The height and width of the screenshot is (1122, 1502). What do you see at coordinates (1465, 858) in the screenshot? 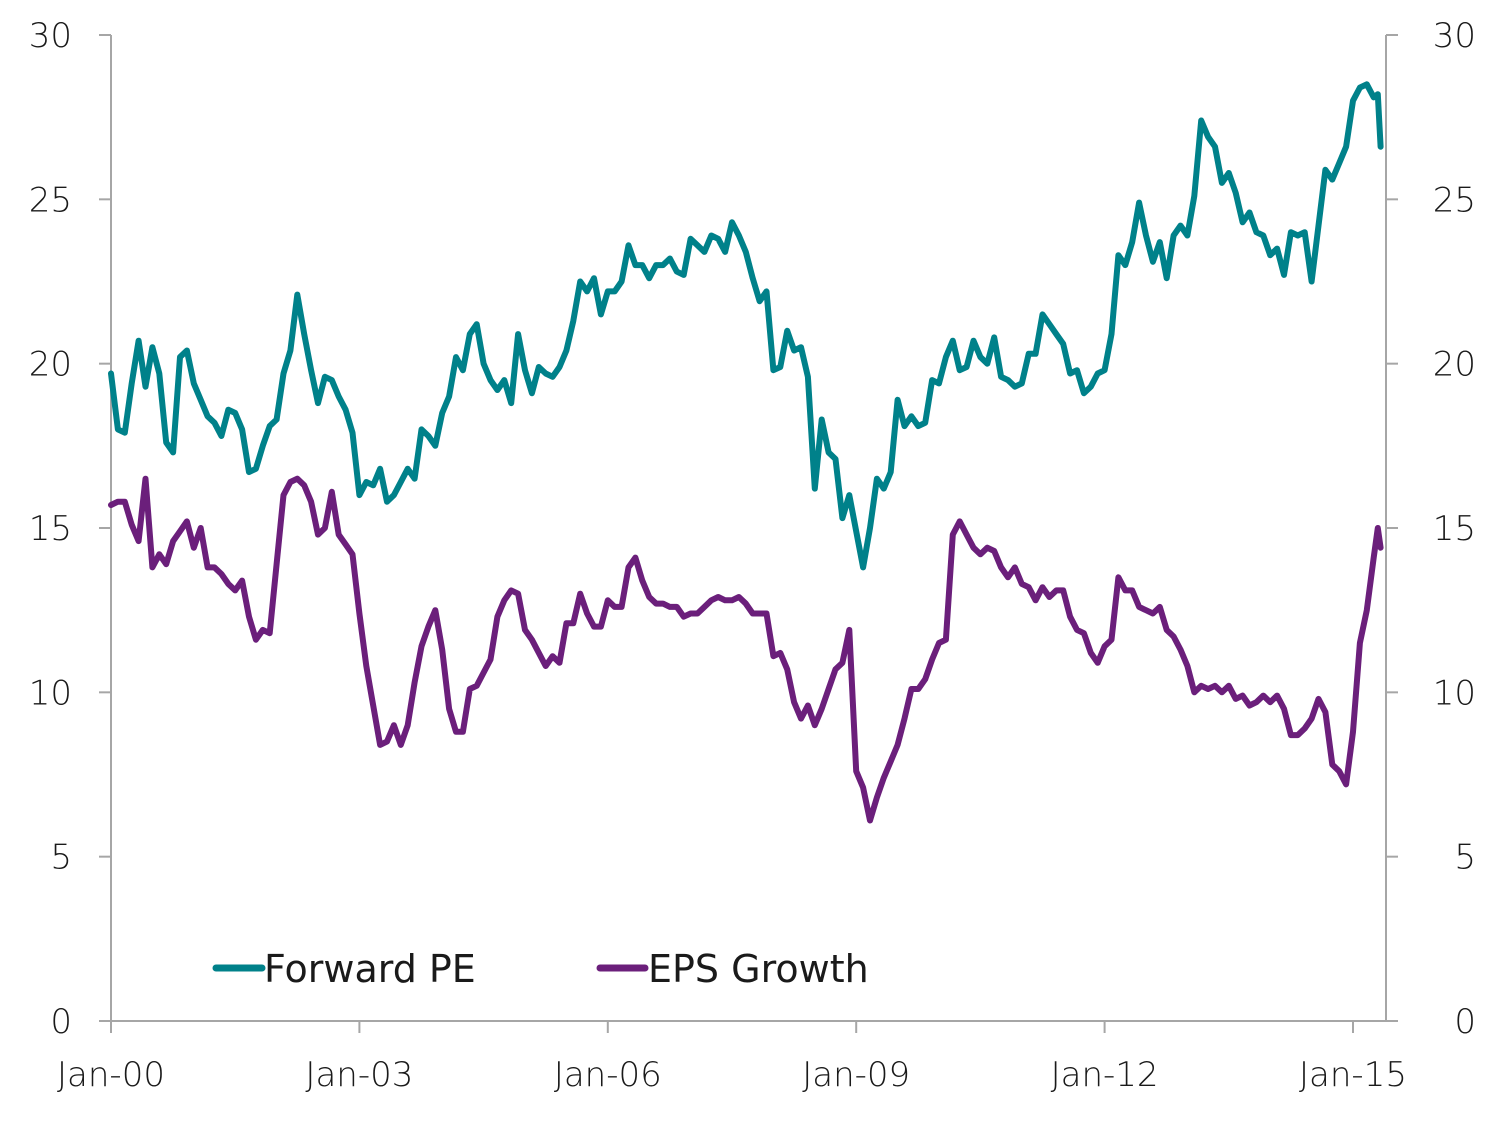
I see `right-y-tick-label: 5` at bounding box center [1465, 858].